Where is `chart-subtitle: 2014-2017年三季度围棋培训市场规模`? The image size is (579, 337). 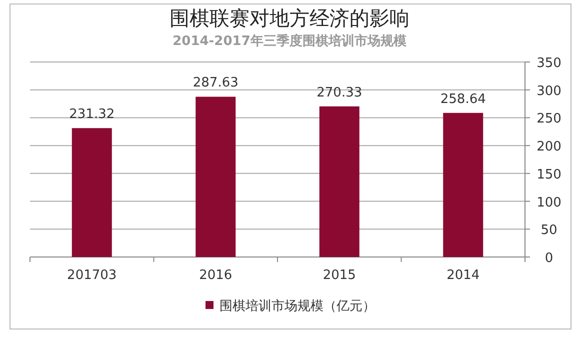
chart-subtitle: 2014-2017年三季度围棋培训市场规模 is located at coordinates (289, 41).